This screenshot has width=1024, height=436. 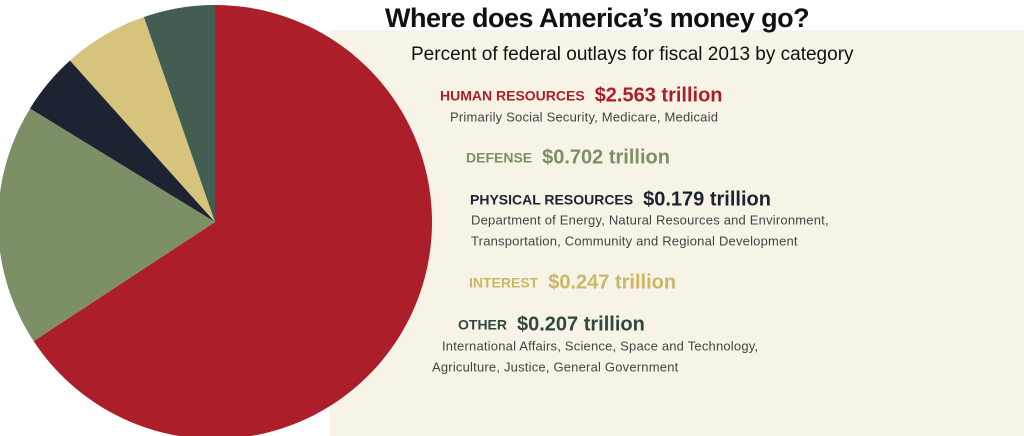 What do you see at coordinates (659, 95) in the screenshot?
I see `value-label: $2.563 trillion` at bounding box center [659, 95].